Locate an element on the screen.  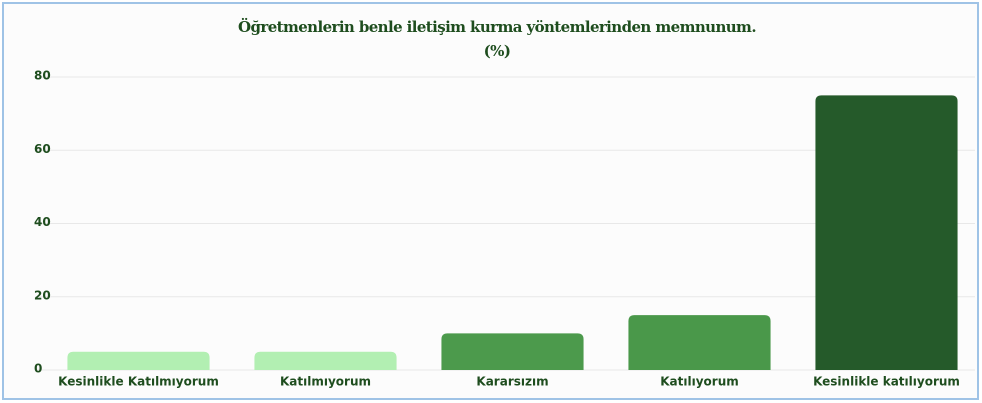
x-tick-label: Katılıyorum is located at coordinates (699, 382).